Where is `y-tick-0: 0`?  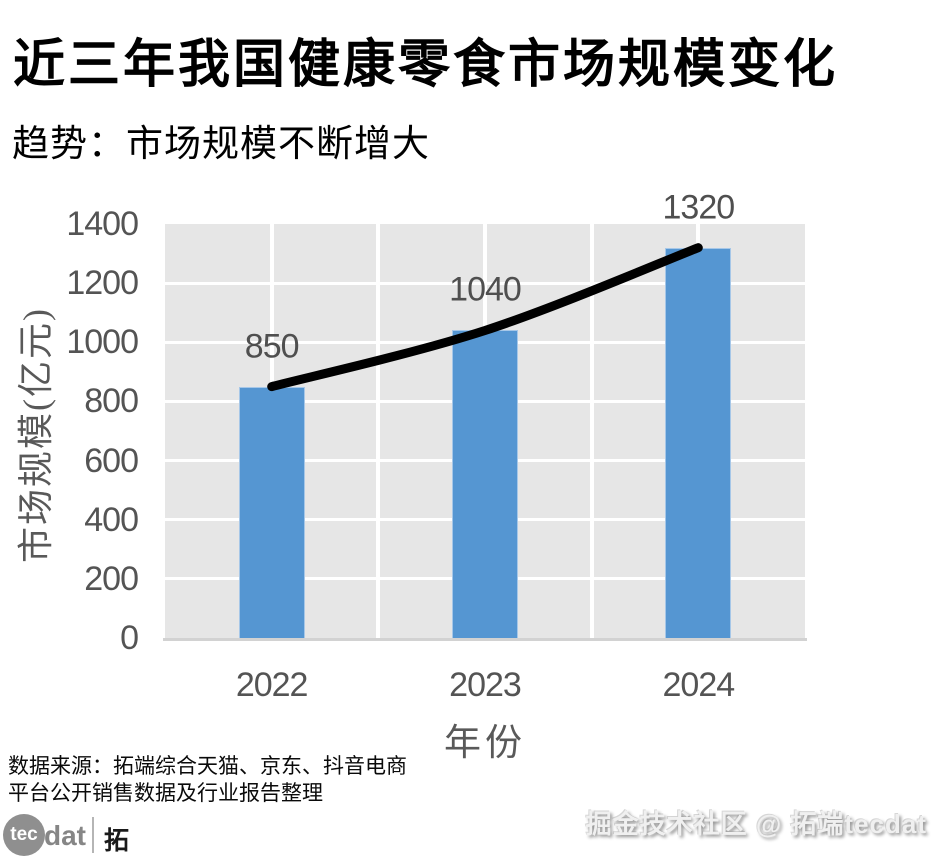
y-tick-0: 0 is located at coordinates (129, 638).